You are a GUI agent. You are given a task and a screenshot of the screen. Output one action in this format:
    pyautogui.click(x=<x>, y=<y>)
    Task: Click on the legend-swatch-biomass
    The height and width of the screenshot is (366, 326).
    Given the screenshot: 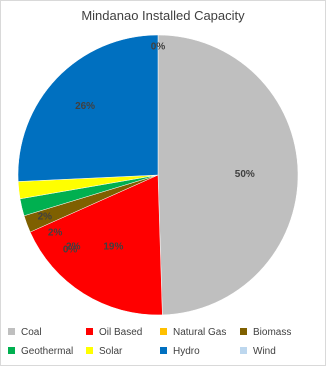 What is the action you would take?
    pyautogui.click(x=243, y=331)
    